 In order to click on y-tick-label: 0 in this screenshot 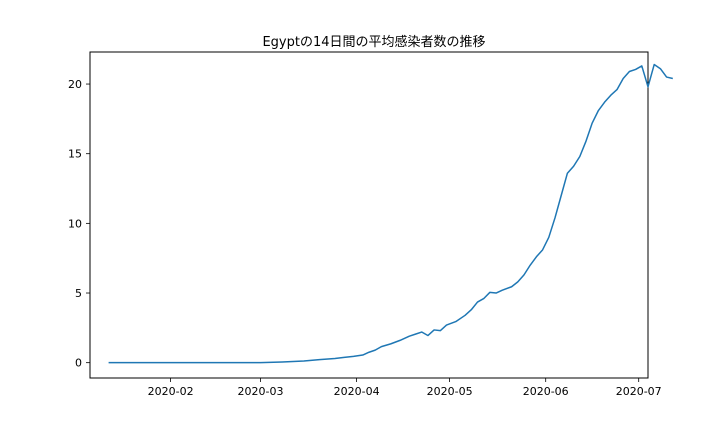, I will do `click(78, 363)`.